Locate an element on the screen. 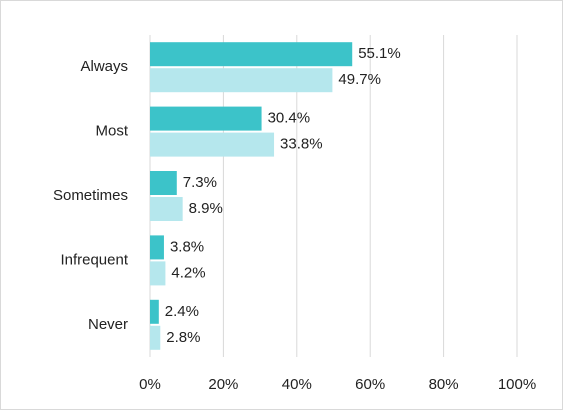 The height and width of the screenshot is (410, 563). x-tick-label: 20% is located at coordinates (223, 384).